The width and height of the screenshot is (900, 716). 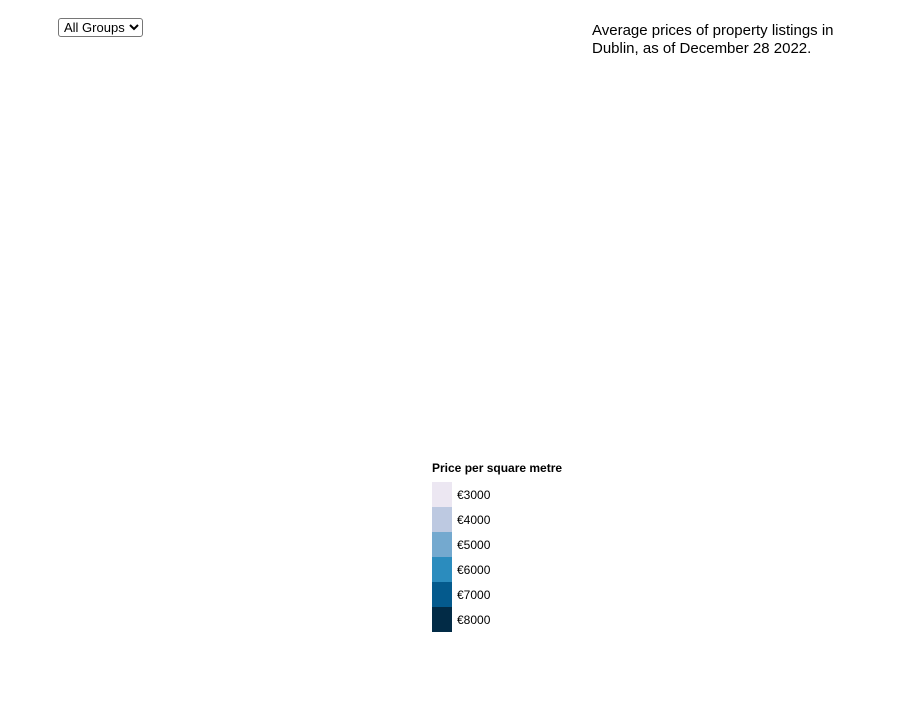 What do you see at coordinates (100, 27) in the screenshot?
I see `group-filter-select: All Groups` at bounding box center [100, 27].